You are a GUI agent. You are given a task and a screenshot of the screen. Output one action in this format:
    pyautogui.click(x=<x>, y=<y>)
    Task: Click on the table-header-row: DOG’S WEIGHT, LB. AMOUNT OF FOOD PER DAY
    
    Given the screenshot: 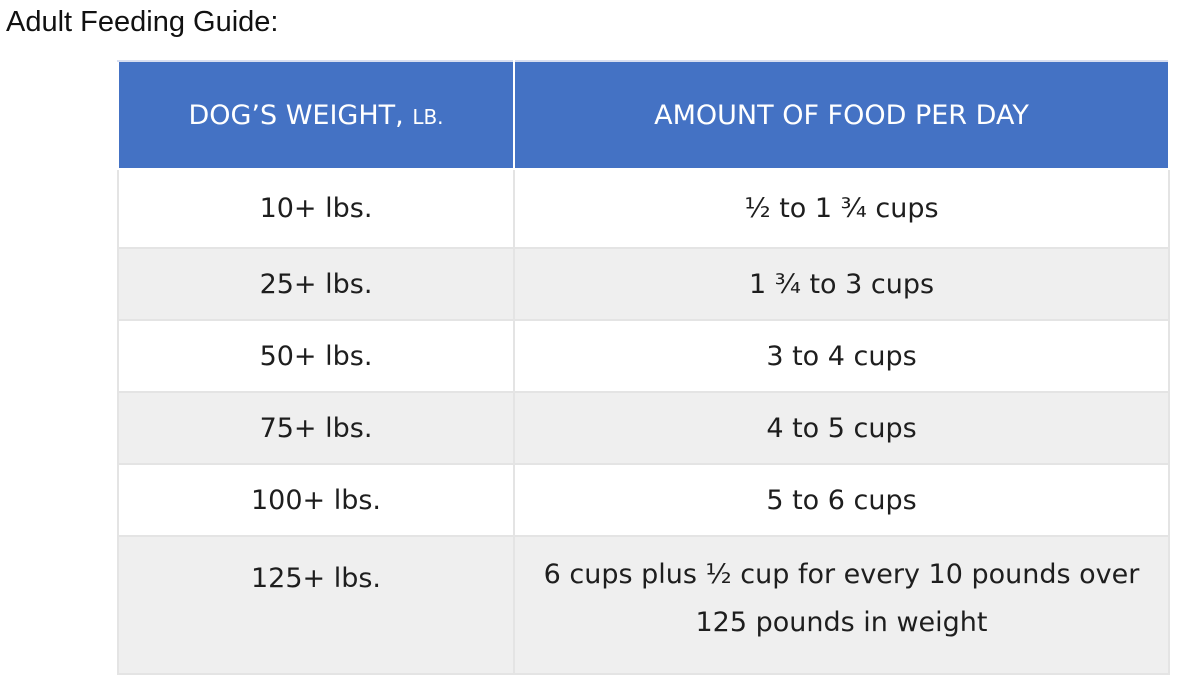 What is the action you would take?
    pyautogui.click(x=643, y=115)
    